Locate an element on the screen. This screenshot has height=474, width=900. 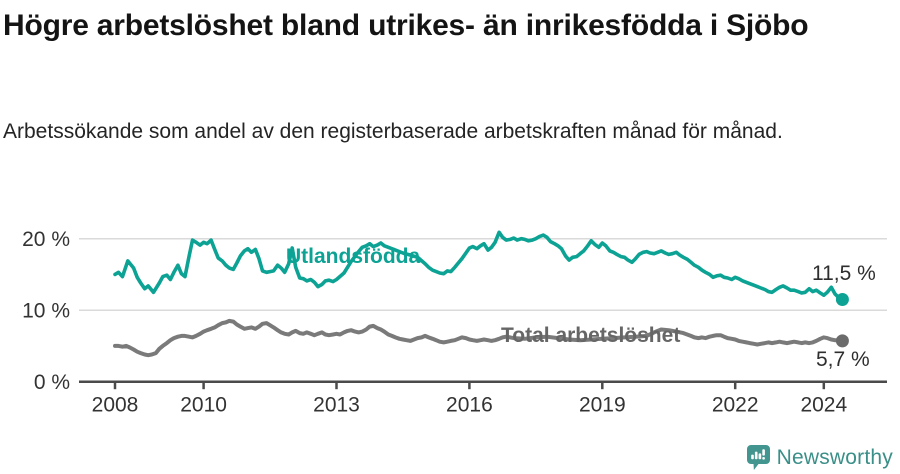
x-axis-label: 2008 is located at coordinates (115, 405).